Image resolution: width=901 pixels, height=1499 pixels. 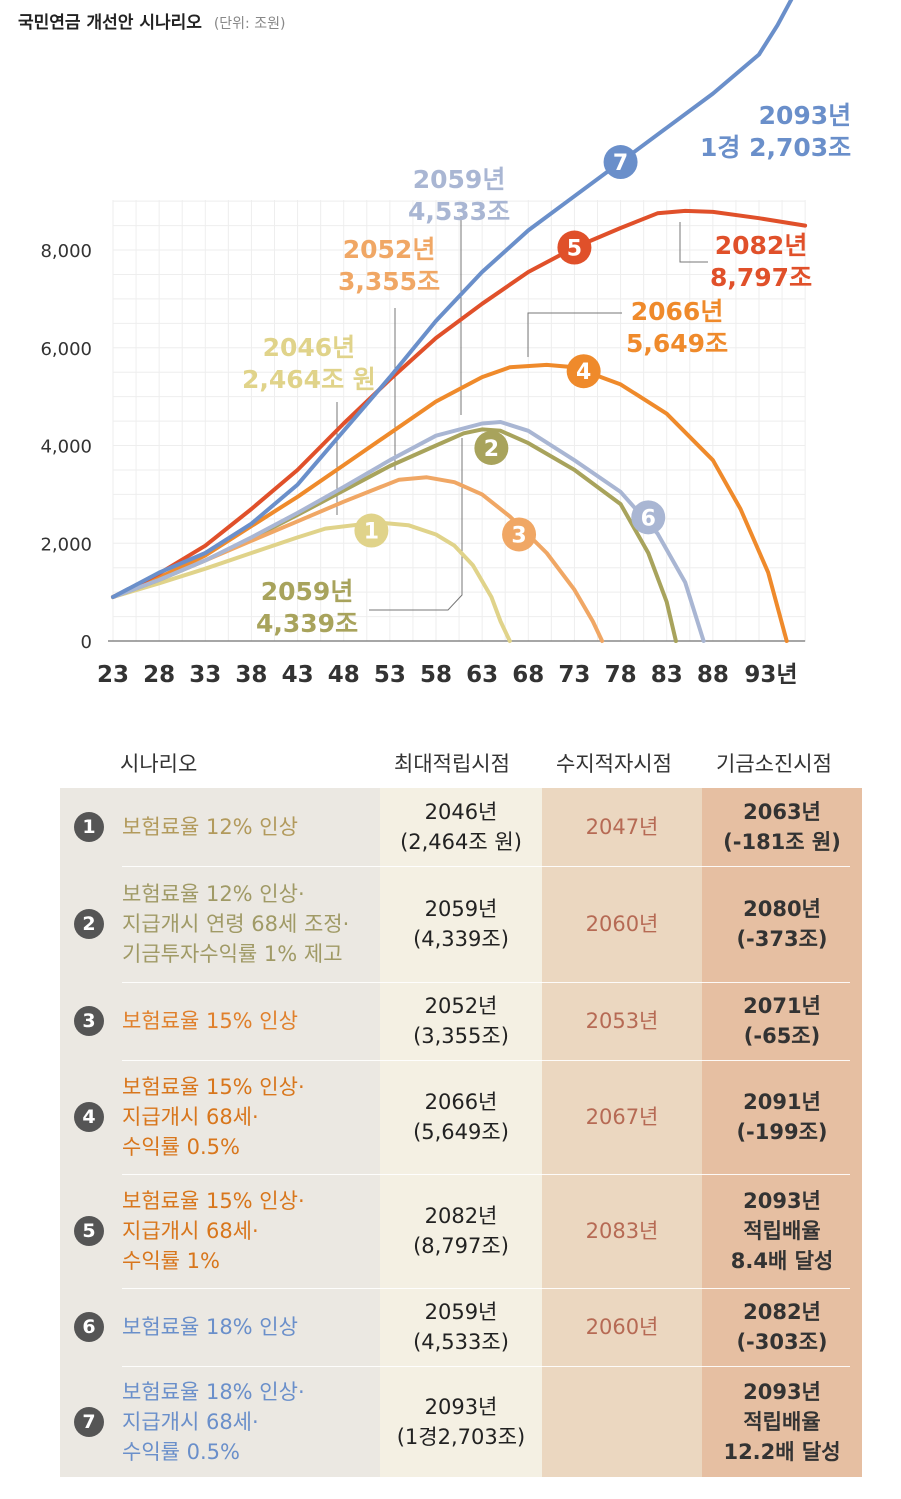 I want to click on scenario-line: 보험료율 12% 인상, so click(x=210, y=827).